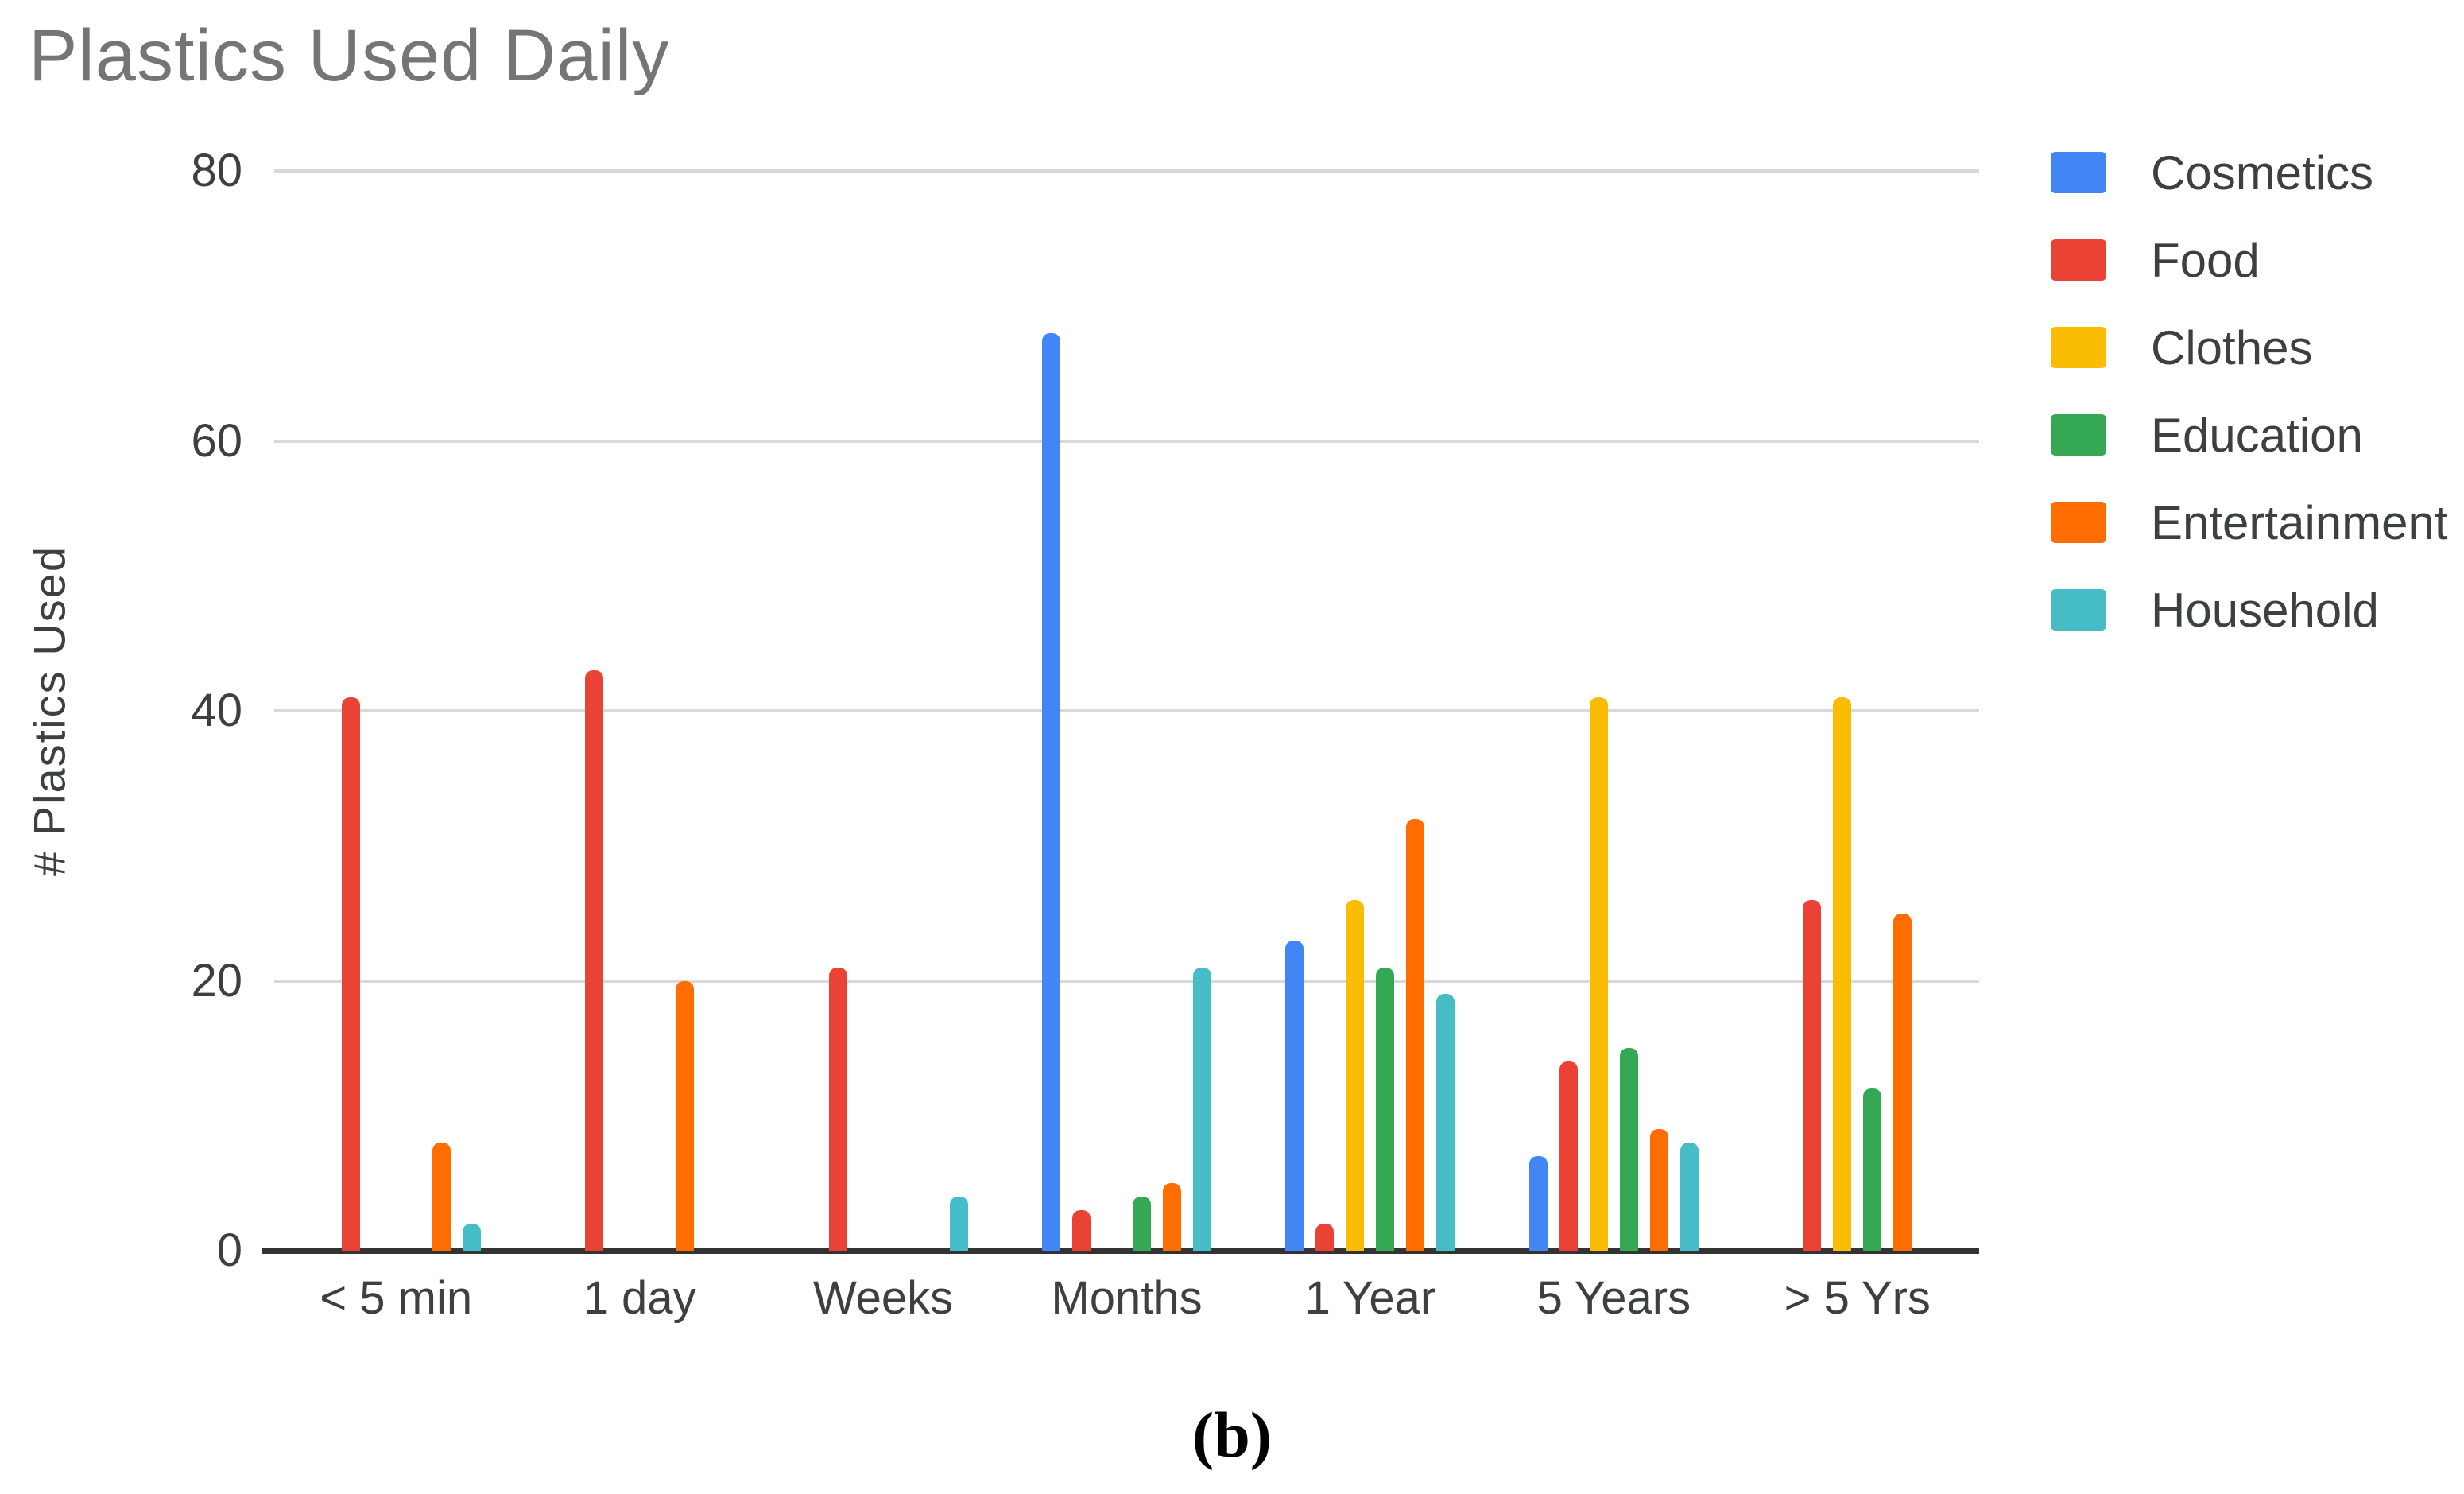 This screenshot has width=2464, height=1494. Describe the element at coordinates (2078, 610) in the screenshot. I see `legend-swatch-household` at that location.